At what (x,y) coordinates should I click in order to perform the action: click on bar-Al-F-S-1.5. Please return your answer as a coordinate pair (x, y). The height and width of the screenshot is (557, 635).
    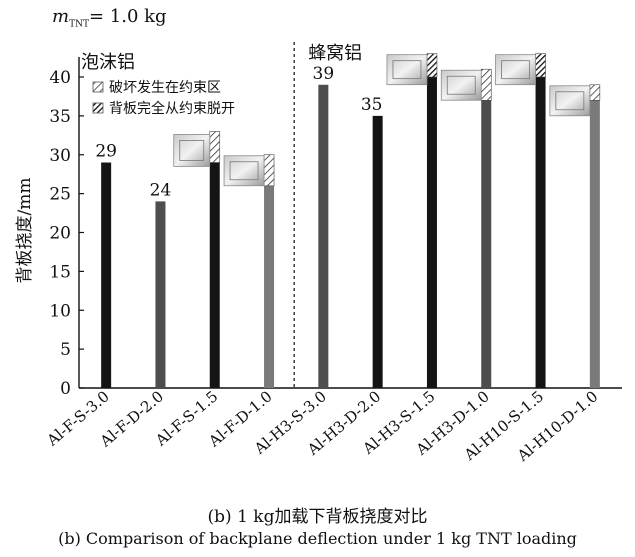
    Looking at the image, I should click on (214, 275).